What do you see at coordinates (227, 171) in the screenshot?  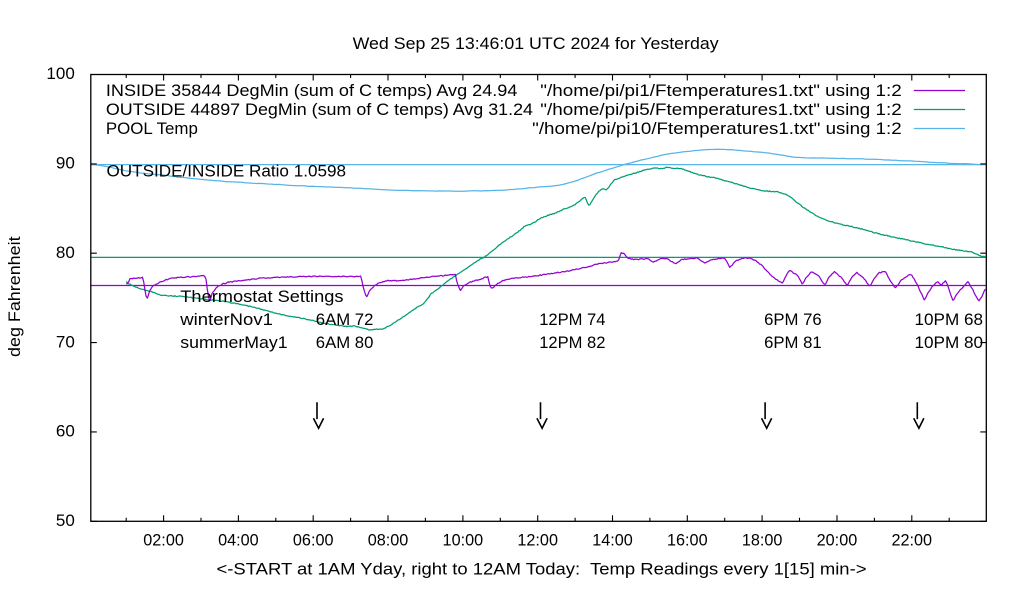 I see `svg-text: OUTSIDE/INSIDE Ratio 1.0598` at bounding box center [227, 171].